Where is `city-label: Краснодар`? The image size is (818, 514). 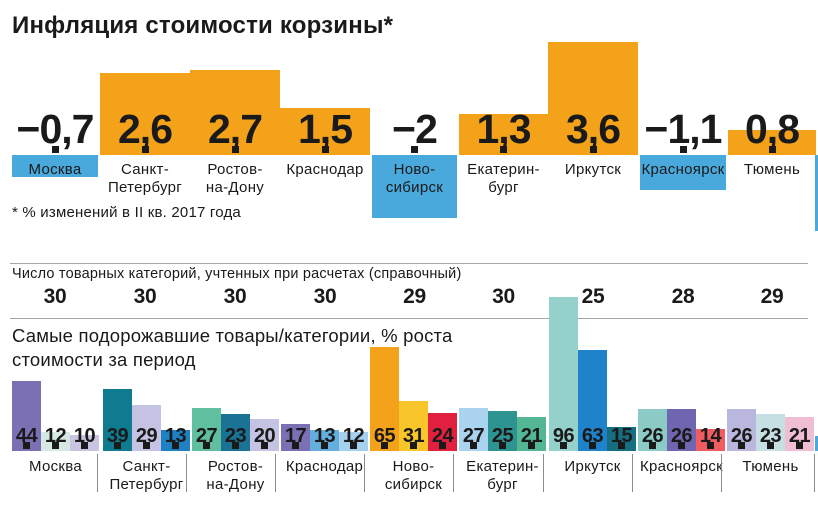
city-label: Краснодар is located at coordinates (324, 467).